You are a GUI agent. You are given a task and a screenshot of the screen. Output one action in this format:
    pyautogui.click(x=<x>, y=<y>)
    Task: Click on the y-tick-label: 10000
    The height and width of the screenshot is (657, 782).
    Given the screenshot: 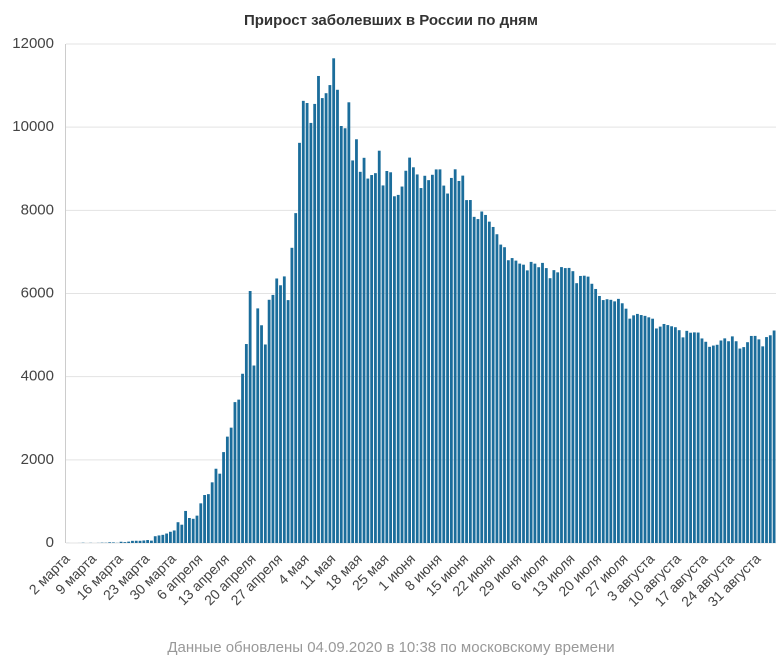 What is the action you would take?
    pyautogui.click(x=33, y=126)
    